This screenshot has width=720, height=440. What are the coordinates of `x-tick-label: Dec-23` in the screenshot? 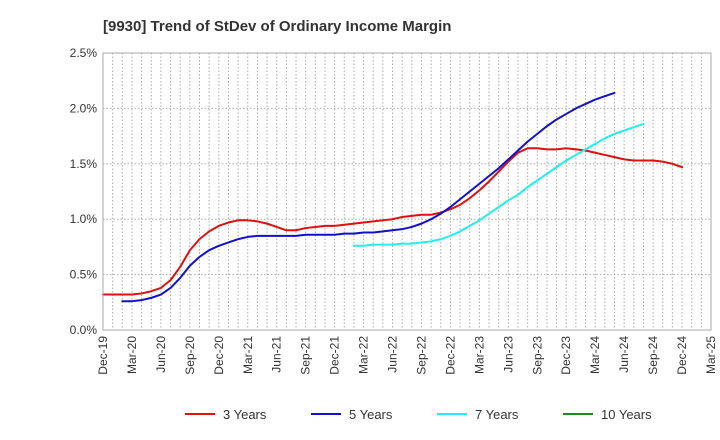 It's located at (566, 355).